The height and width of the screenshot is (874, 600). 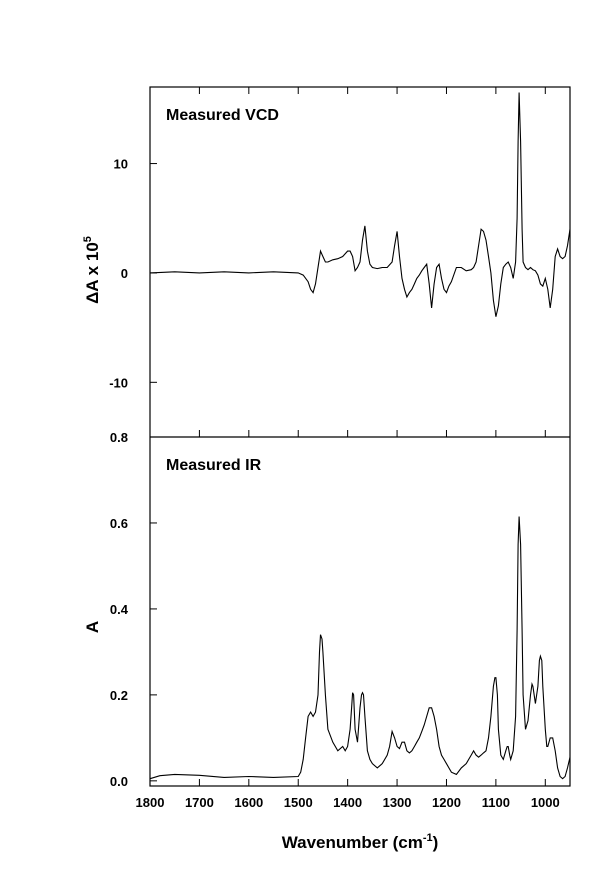 I want to click on x-axis-title: Wavenumber (cm-1), so click(x=360, y=842).